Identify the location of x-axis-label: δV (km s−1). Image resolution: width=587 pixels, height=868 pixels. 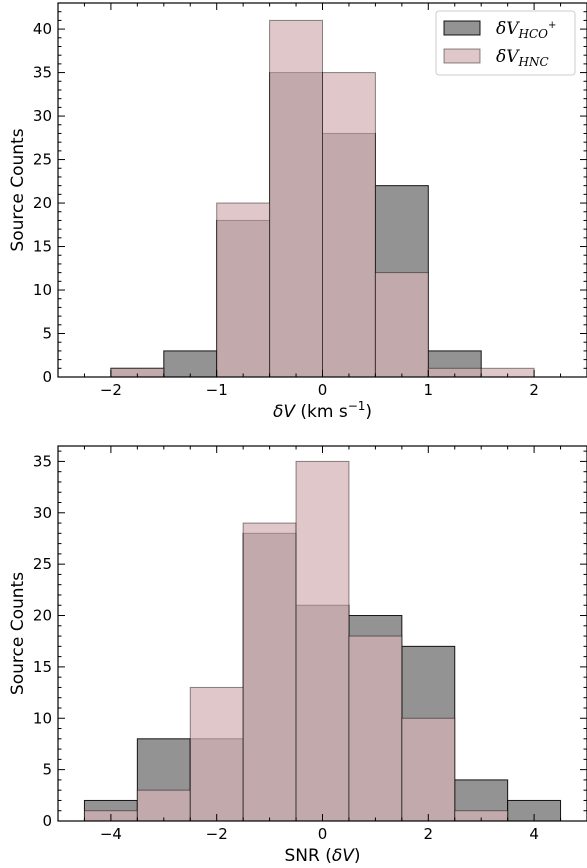
(322, 410).